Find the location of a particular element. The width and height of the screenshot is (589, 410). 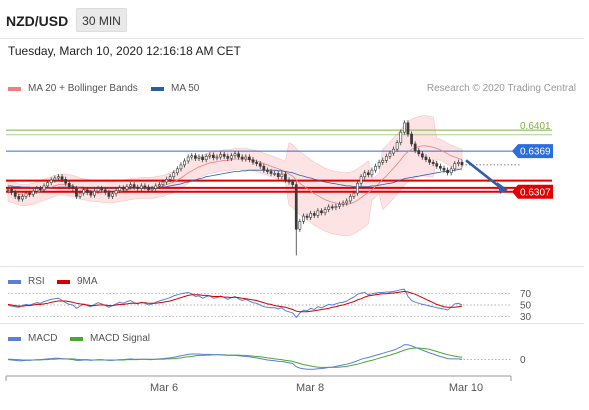

legend-9ma-swatch is located at coordinates (63, 281).